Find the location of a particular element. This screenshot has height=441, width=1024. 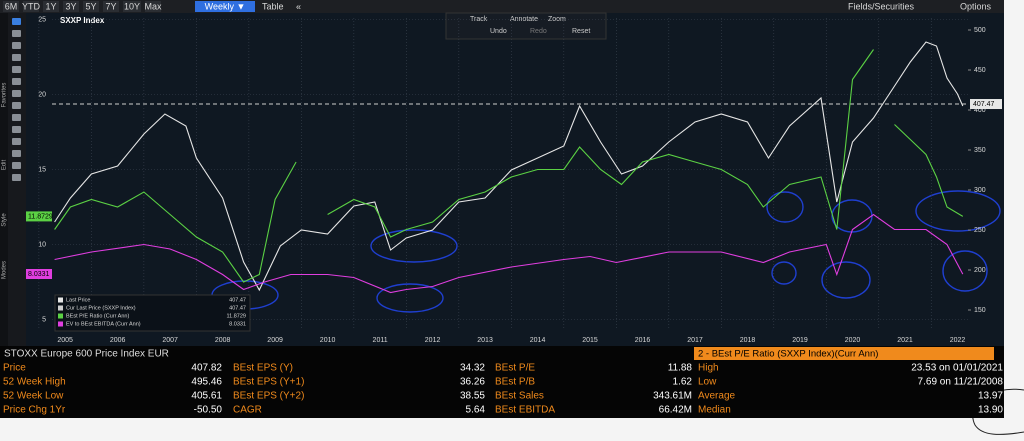

value-flag-label: 8.0331 is located at coordinates (39, 274).